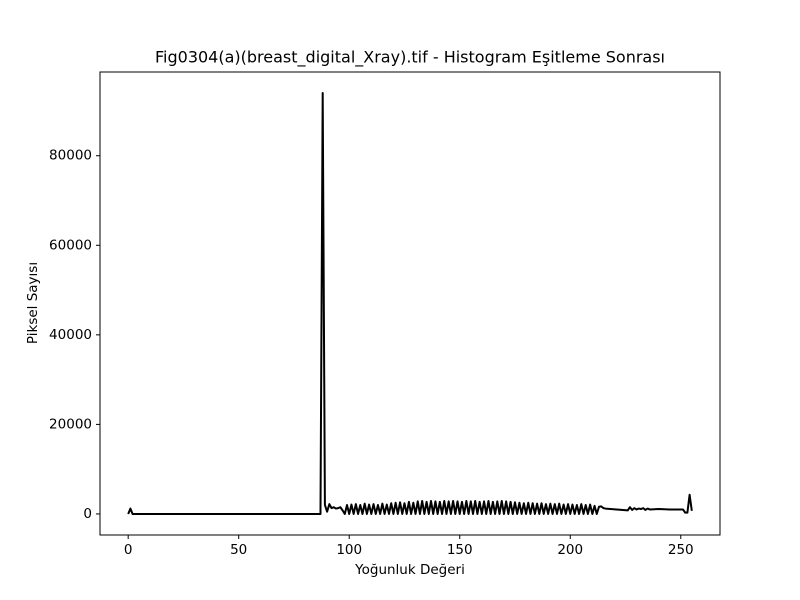 This screenshot has height=600, width=800. Describe the element at coordinates (87, 514) in the screenshot. I see `y-tick-label: 0` at that location.